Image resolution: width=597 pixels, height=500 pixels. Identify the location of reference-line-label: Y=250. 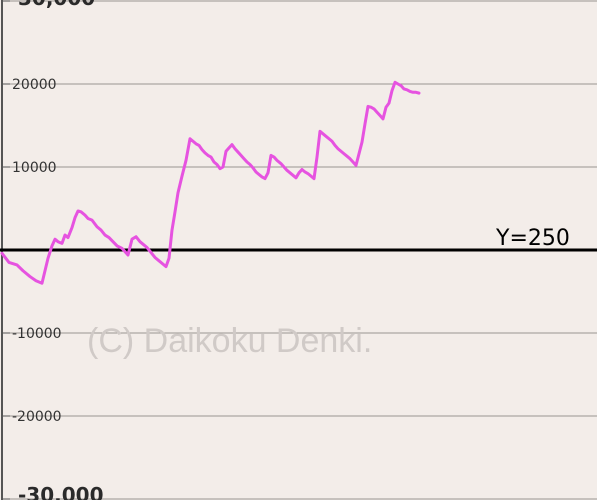
(532, 238).